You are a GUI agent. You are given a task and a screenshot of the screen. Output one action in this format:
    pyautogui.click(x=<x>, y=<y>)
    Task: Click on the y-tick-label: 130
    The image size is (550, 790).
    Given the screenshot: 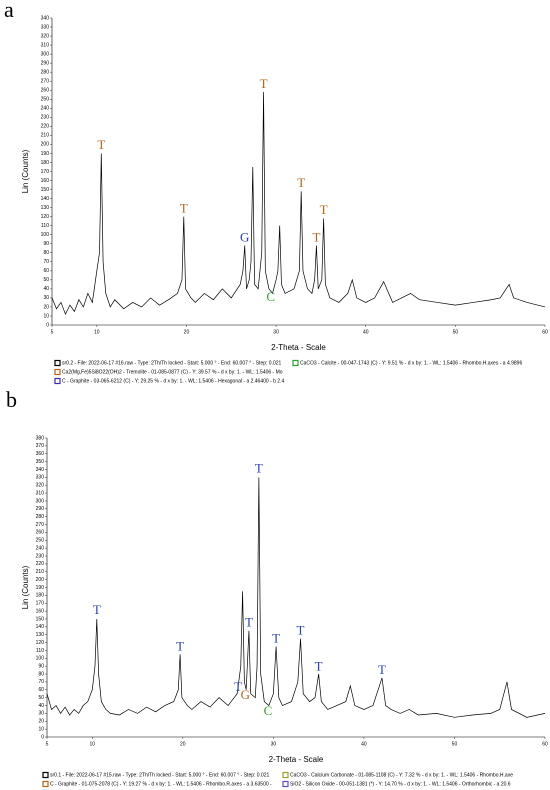 What is the action you would take?
    pyautogui.click(x=45, y=208)
    